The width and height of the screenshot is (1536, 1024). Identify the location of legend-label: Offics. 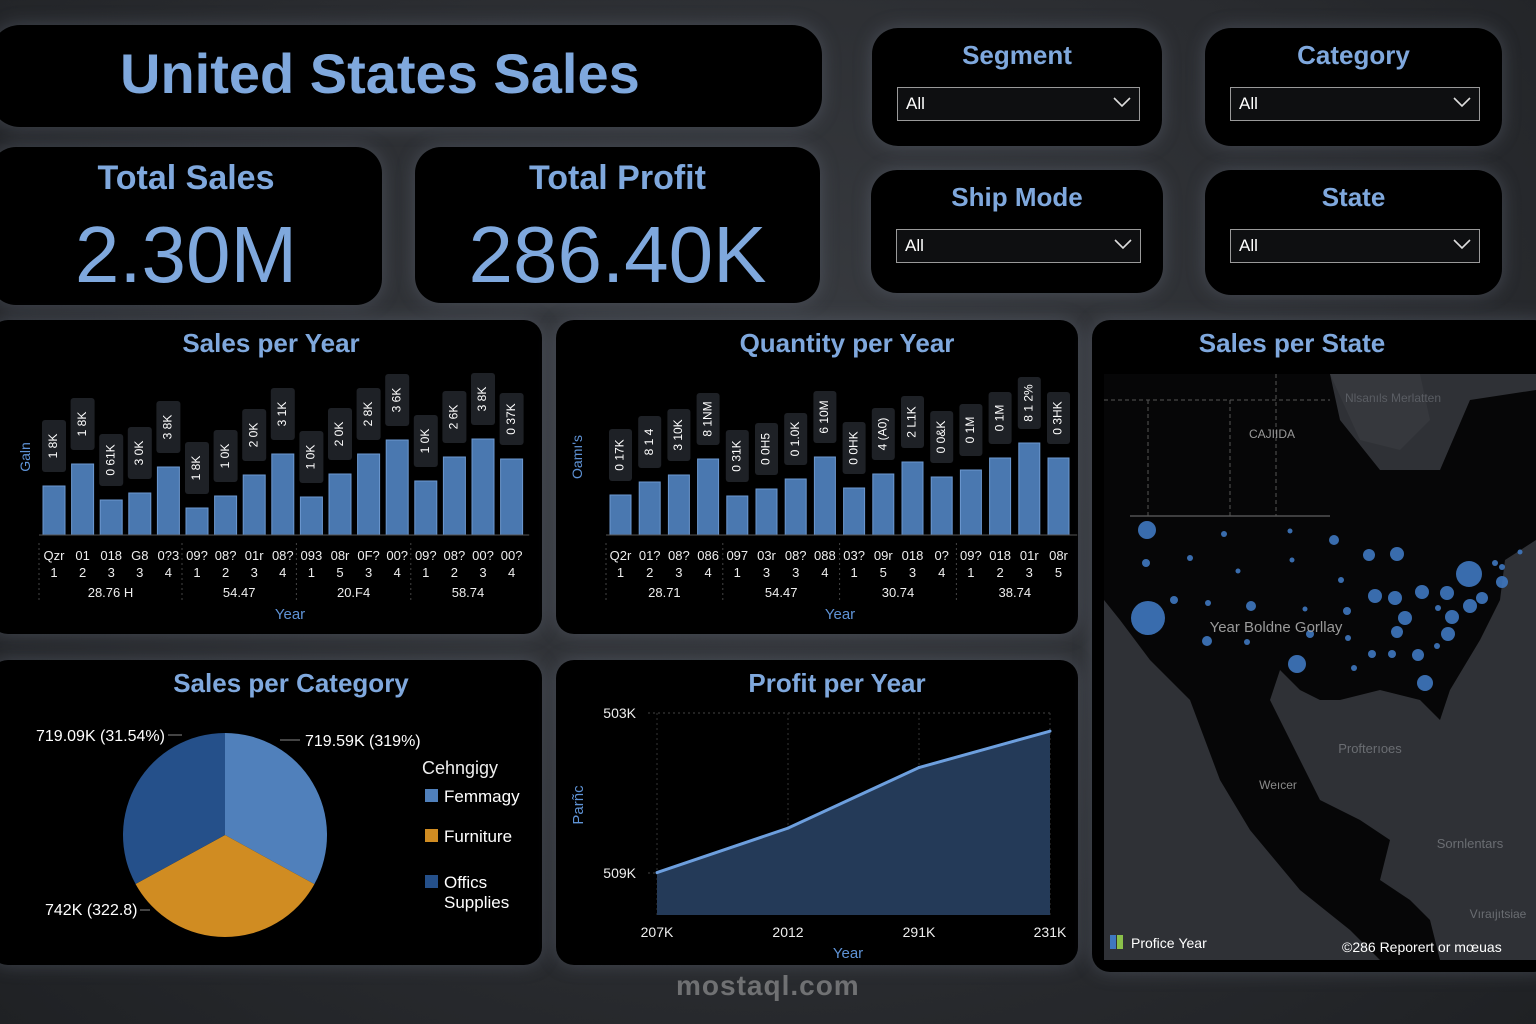
(465, 882).